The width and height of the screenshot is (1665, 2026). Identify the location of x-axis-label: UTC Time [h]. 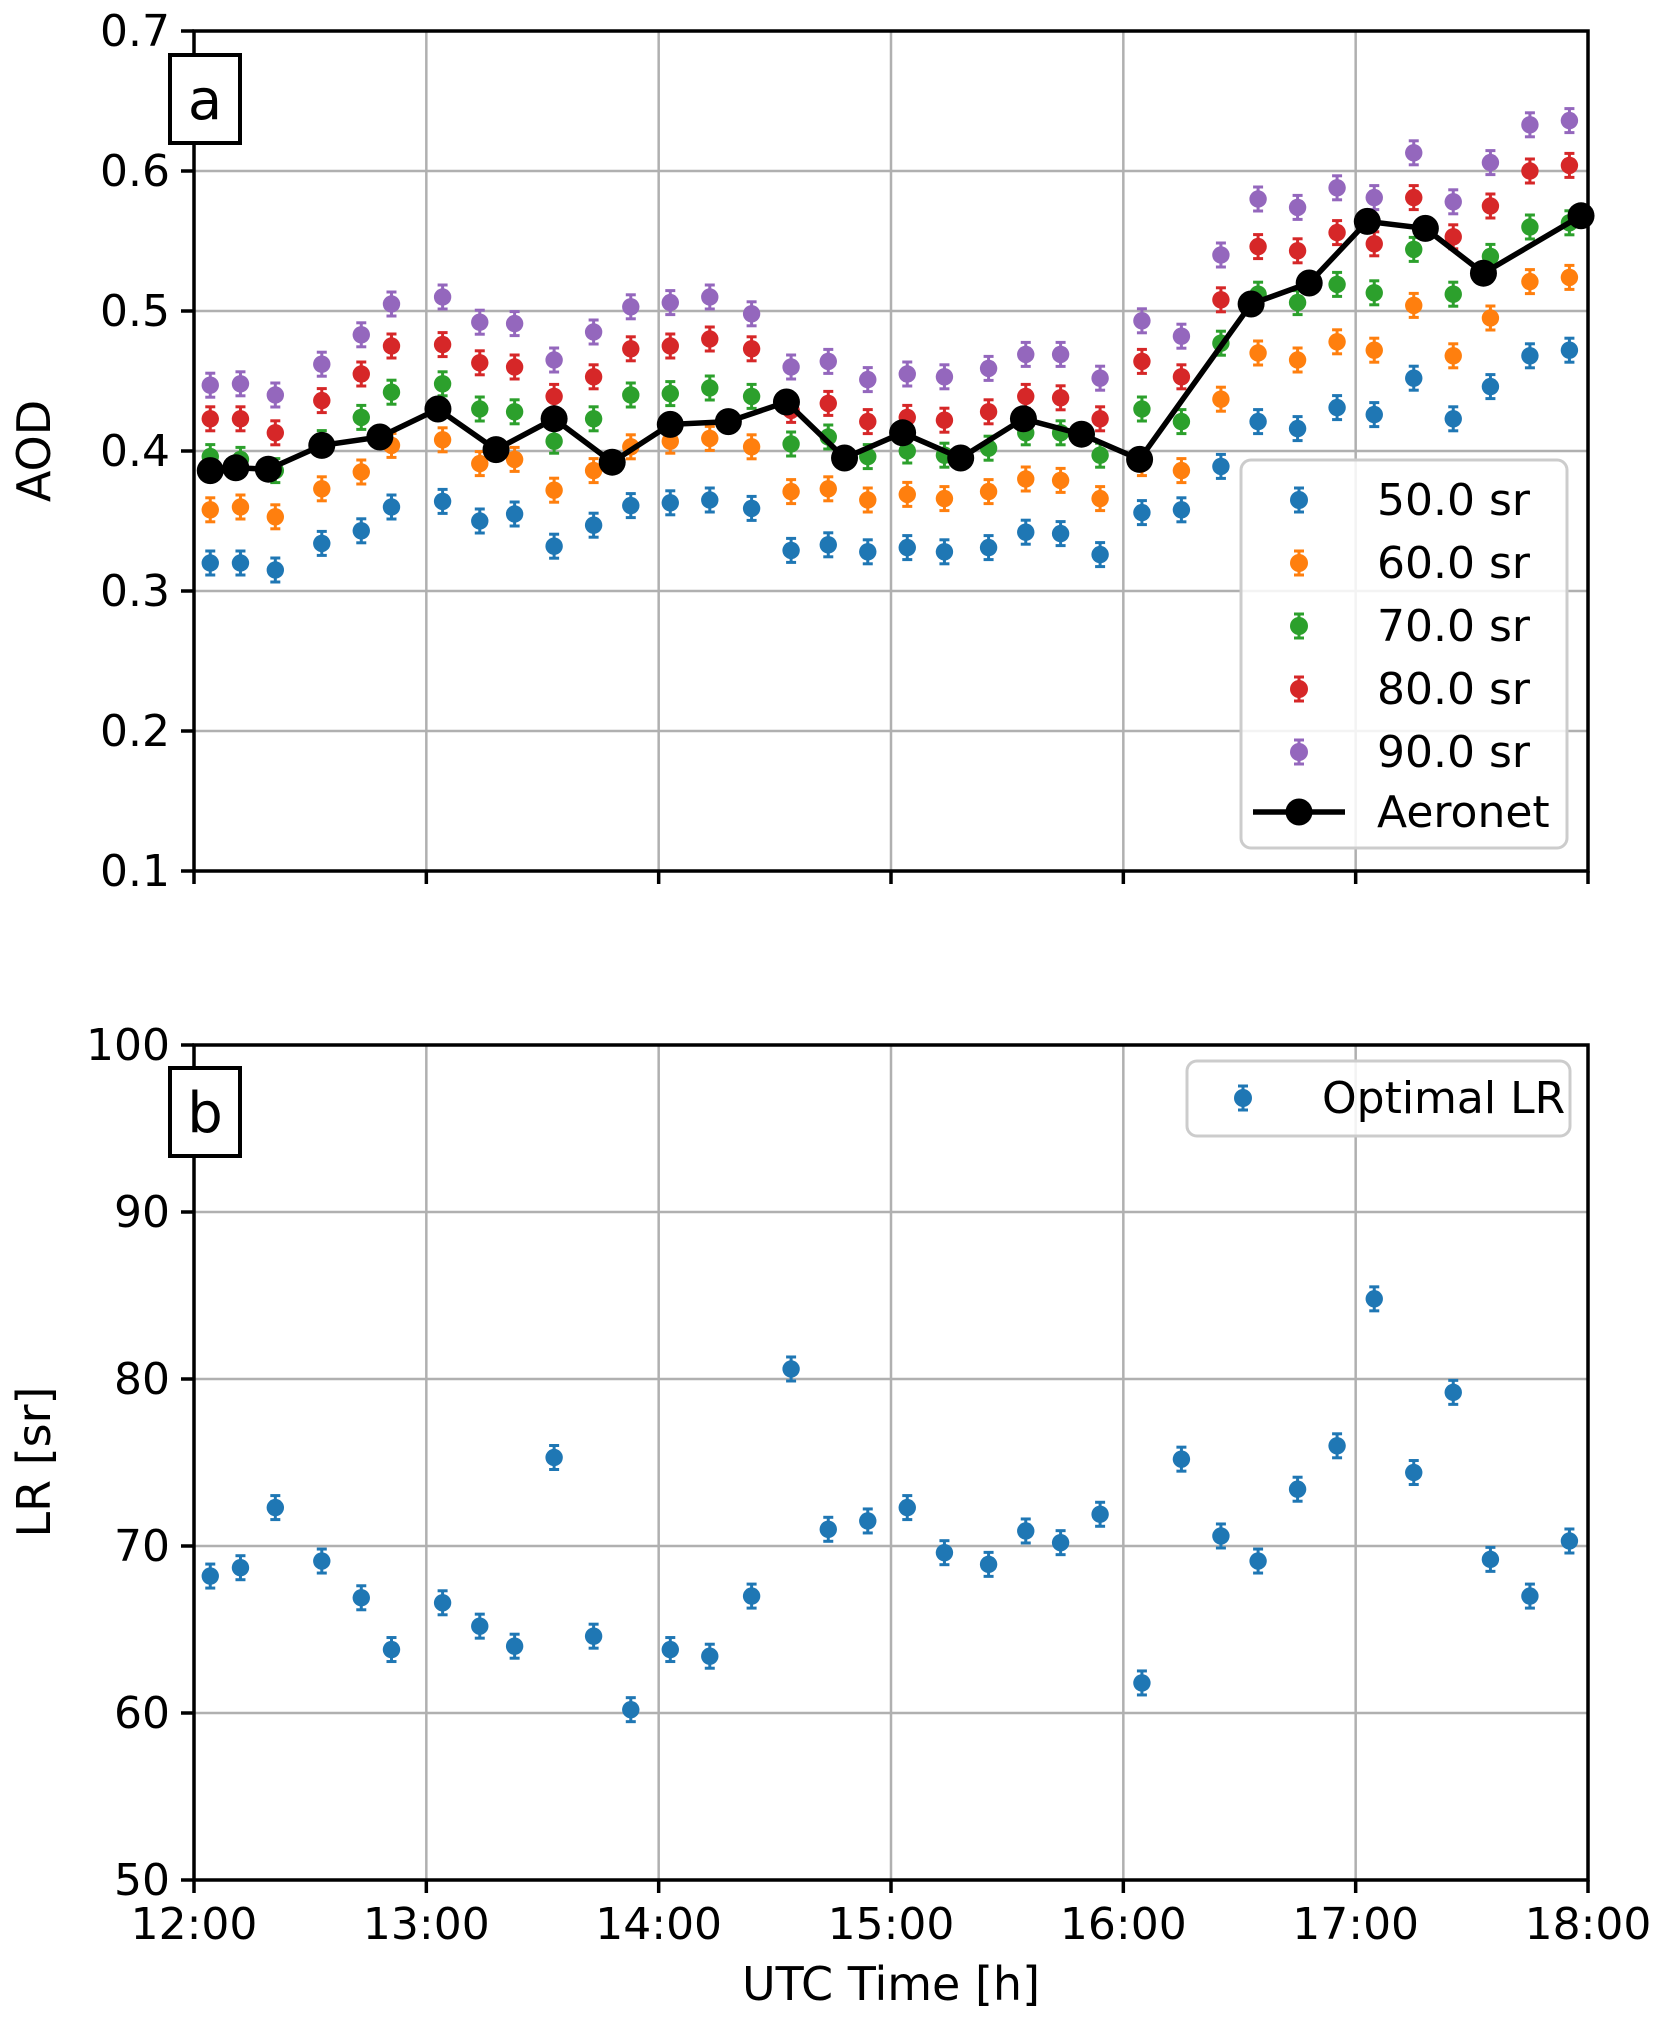
(891, 1984).